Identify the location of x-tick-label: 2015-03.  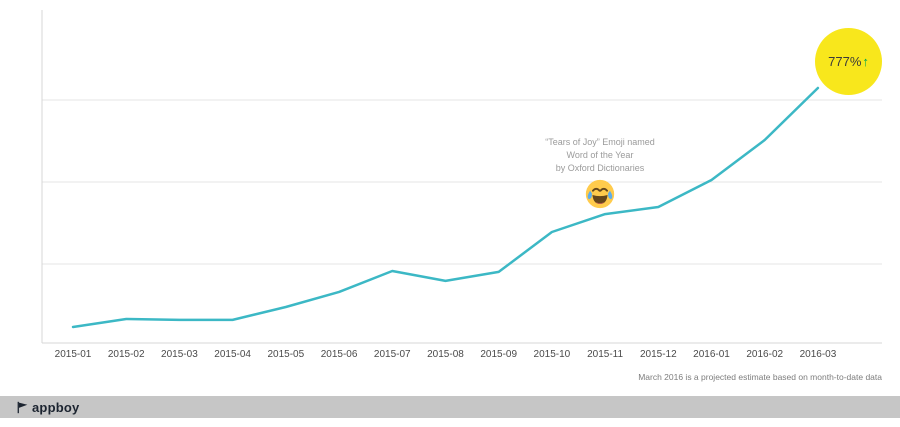
(179, 354).